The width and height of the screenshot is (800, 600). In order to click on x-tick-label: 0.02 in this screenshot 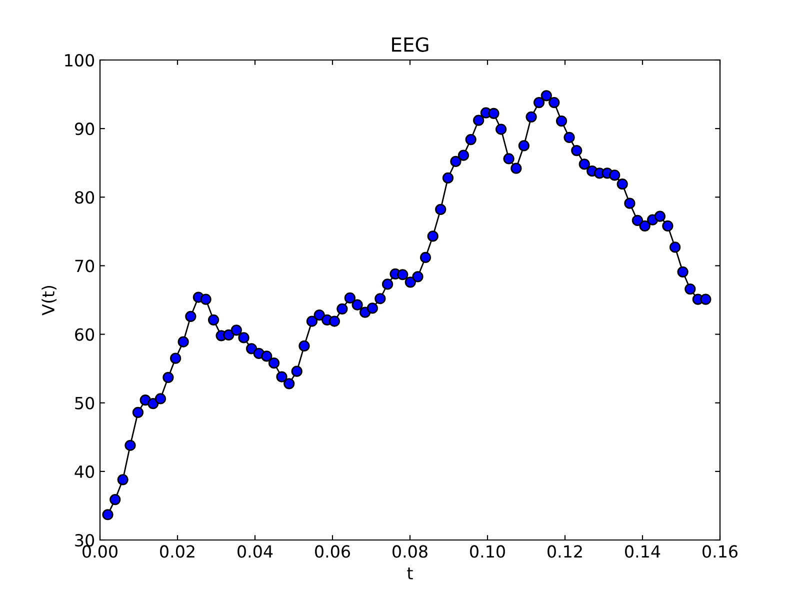, I will do `click(177, 551)`.